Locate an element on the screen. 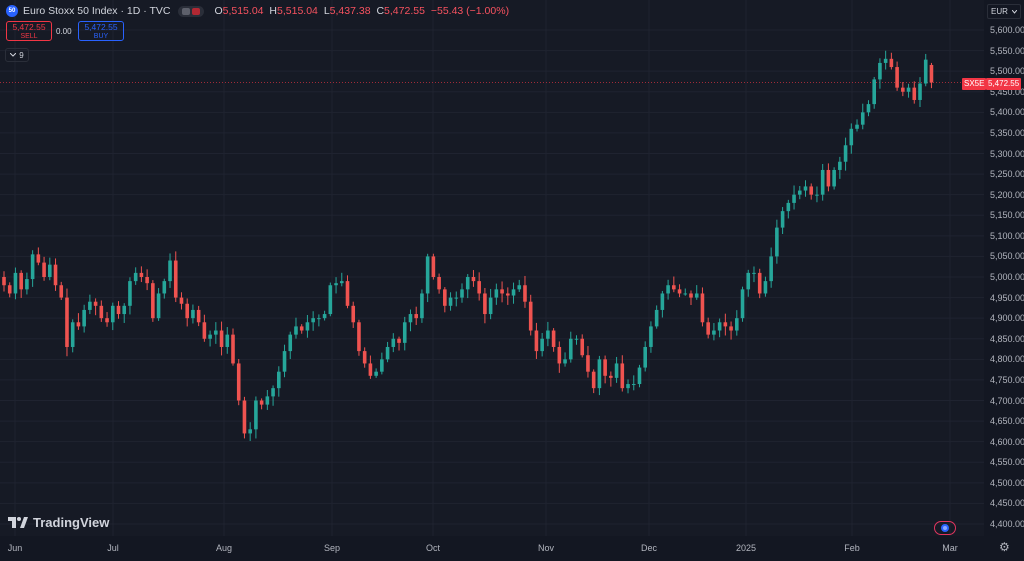  close-label: C is located at coordinates (380, 11).